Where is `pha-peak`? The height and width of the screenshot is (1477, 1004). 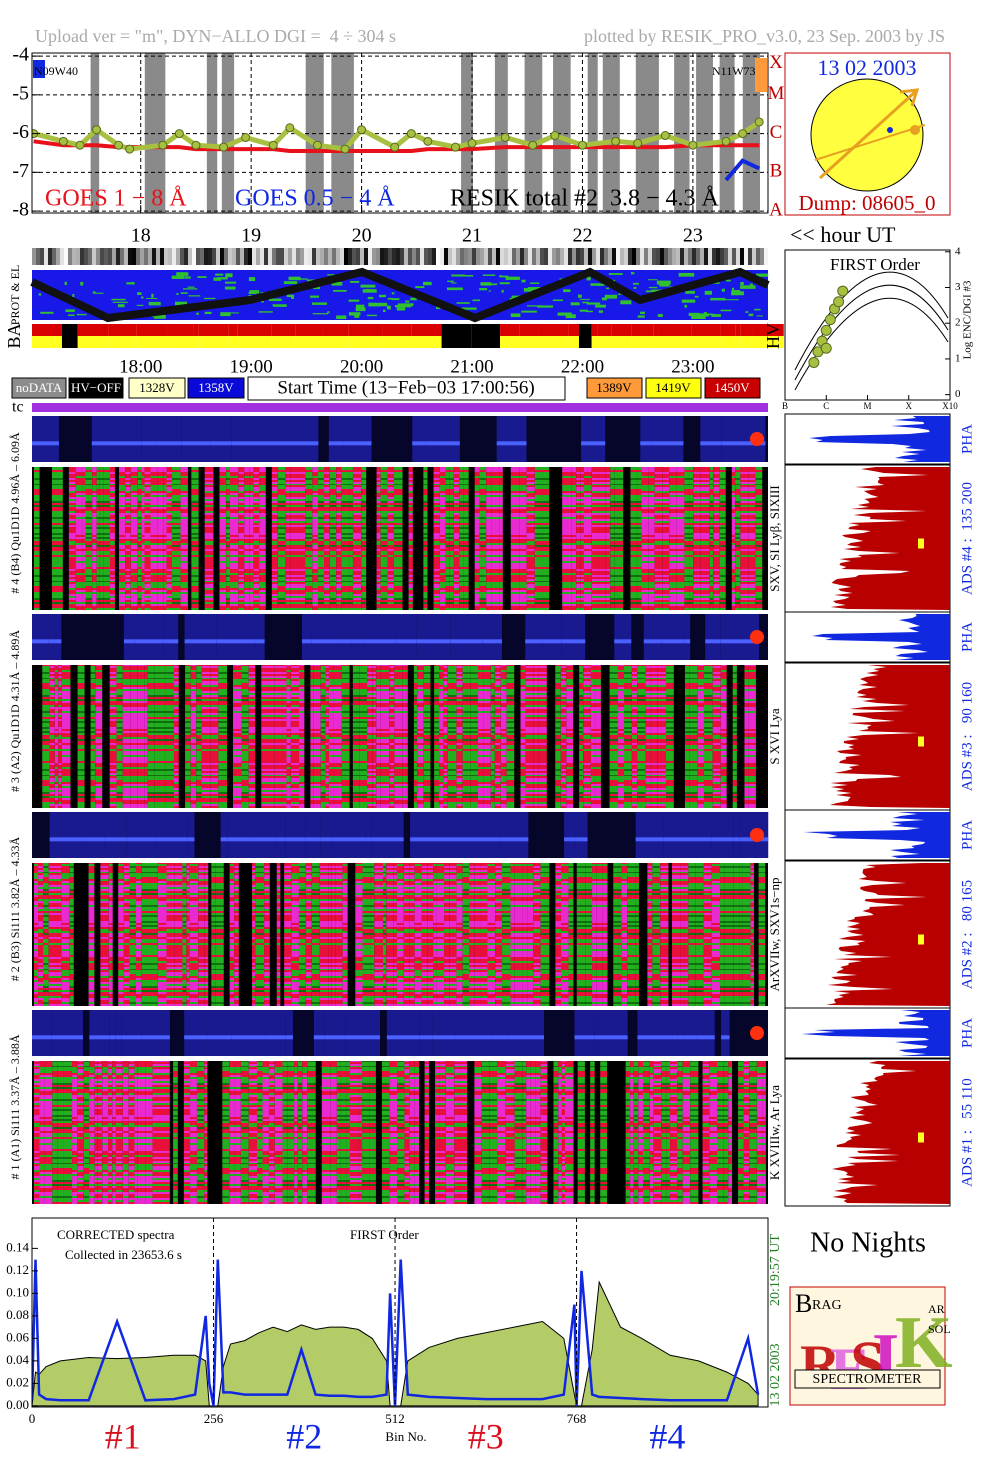
pha-peak is located at coordinates (757, 1033).